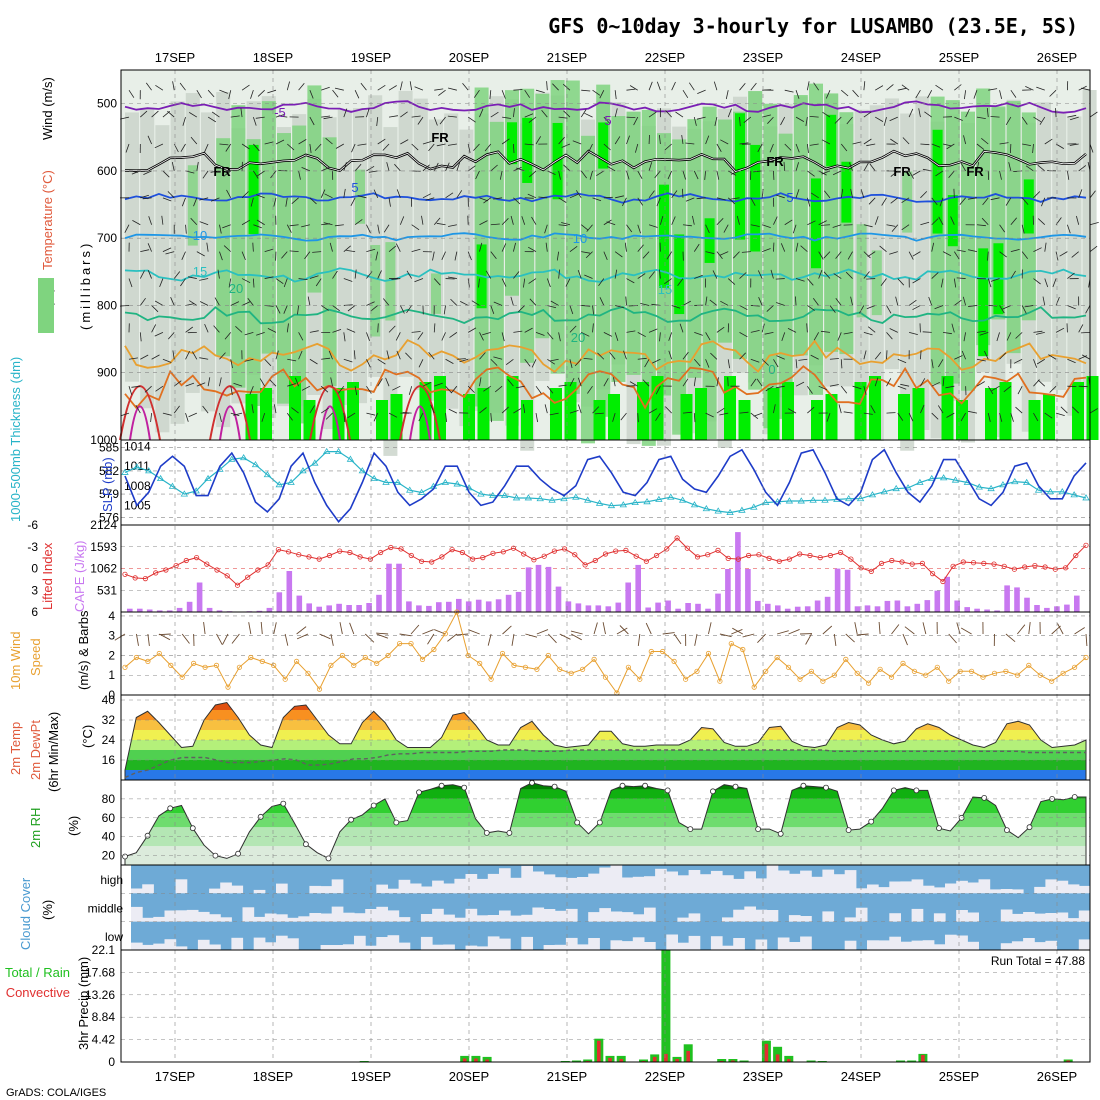  What do you see at coordinates (137, 447) in the screenshot?
I see `y-tick-label-right: 1014` at bounding box center [137, 447].